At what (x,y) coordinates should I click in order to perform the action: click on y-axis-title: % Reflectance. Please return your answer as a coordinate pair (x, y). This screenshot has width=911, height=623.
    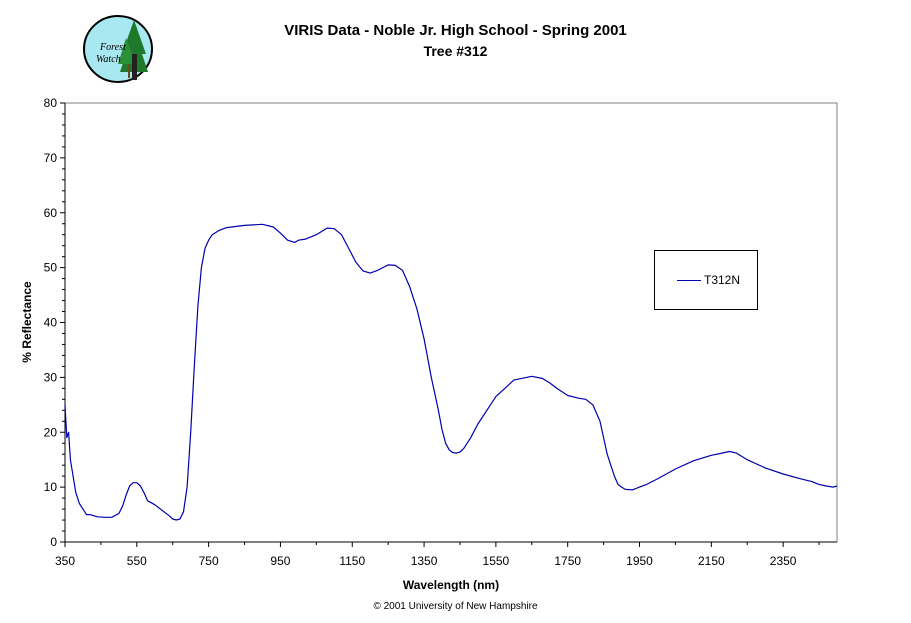
    Looking at the image, I should click on (27, 322).